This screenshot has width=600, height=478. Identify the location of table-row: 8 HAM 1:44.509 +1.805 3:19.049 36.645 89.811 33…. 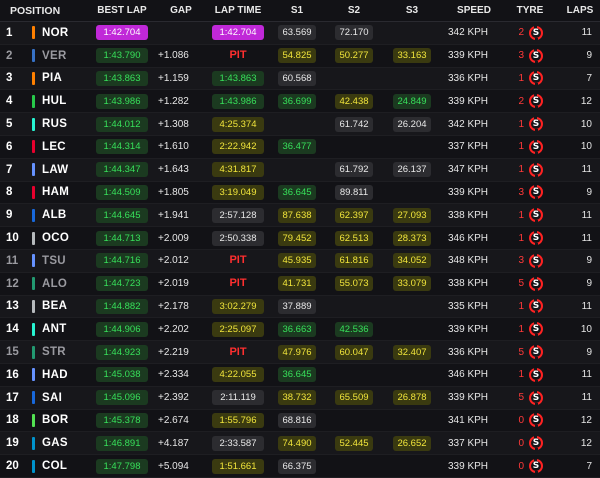
(300, 193).